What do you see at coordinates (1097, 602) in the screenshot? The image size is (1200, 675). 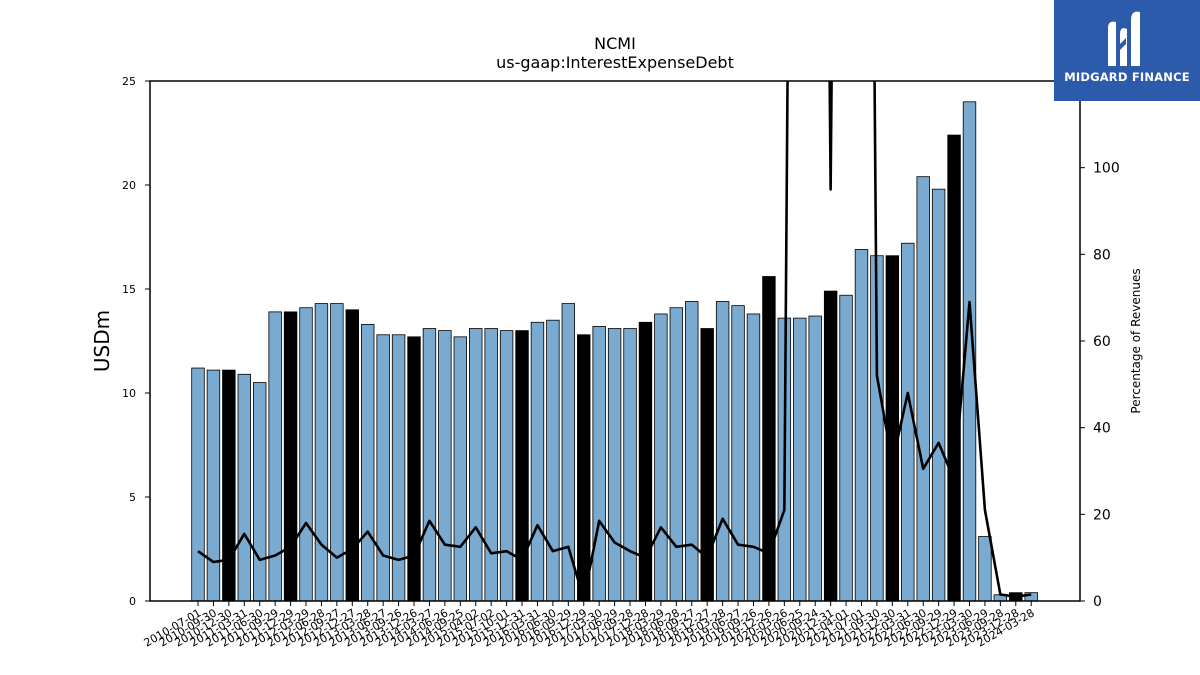 I see `y2-tick-label: 0` at bounding box center [1097, 602].